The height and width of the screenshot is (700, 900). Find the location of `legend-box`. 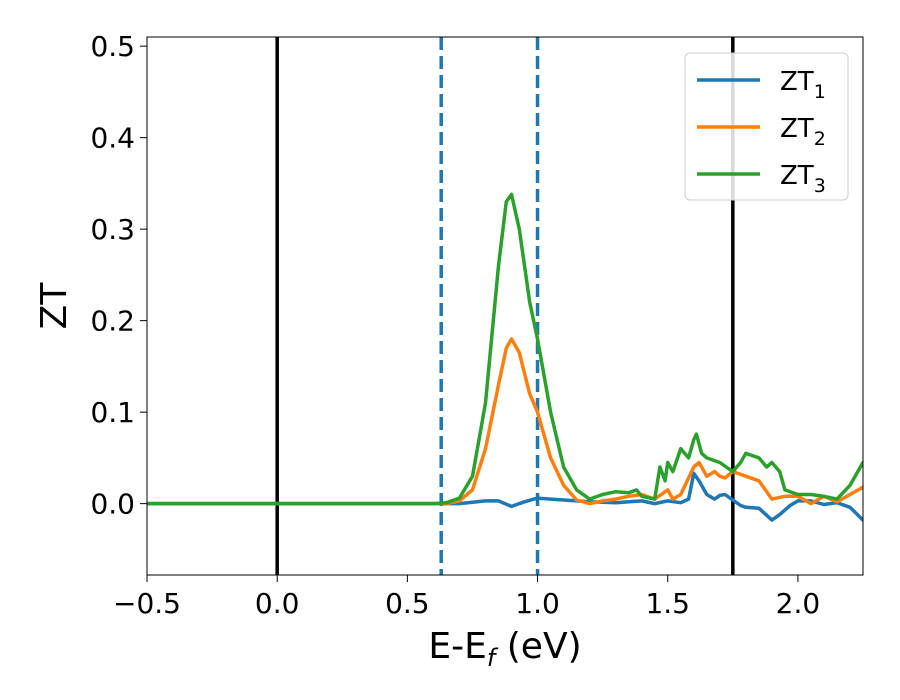

legend-box is located at coordinates (766, 126).